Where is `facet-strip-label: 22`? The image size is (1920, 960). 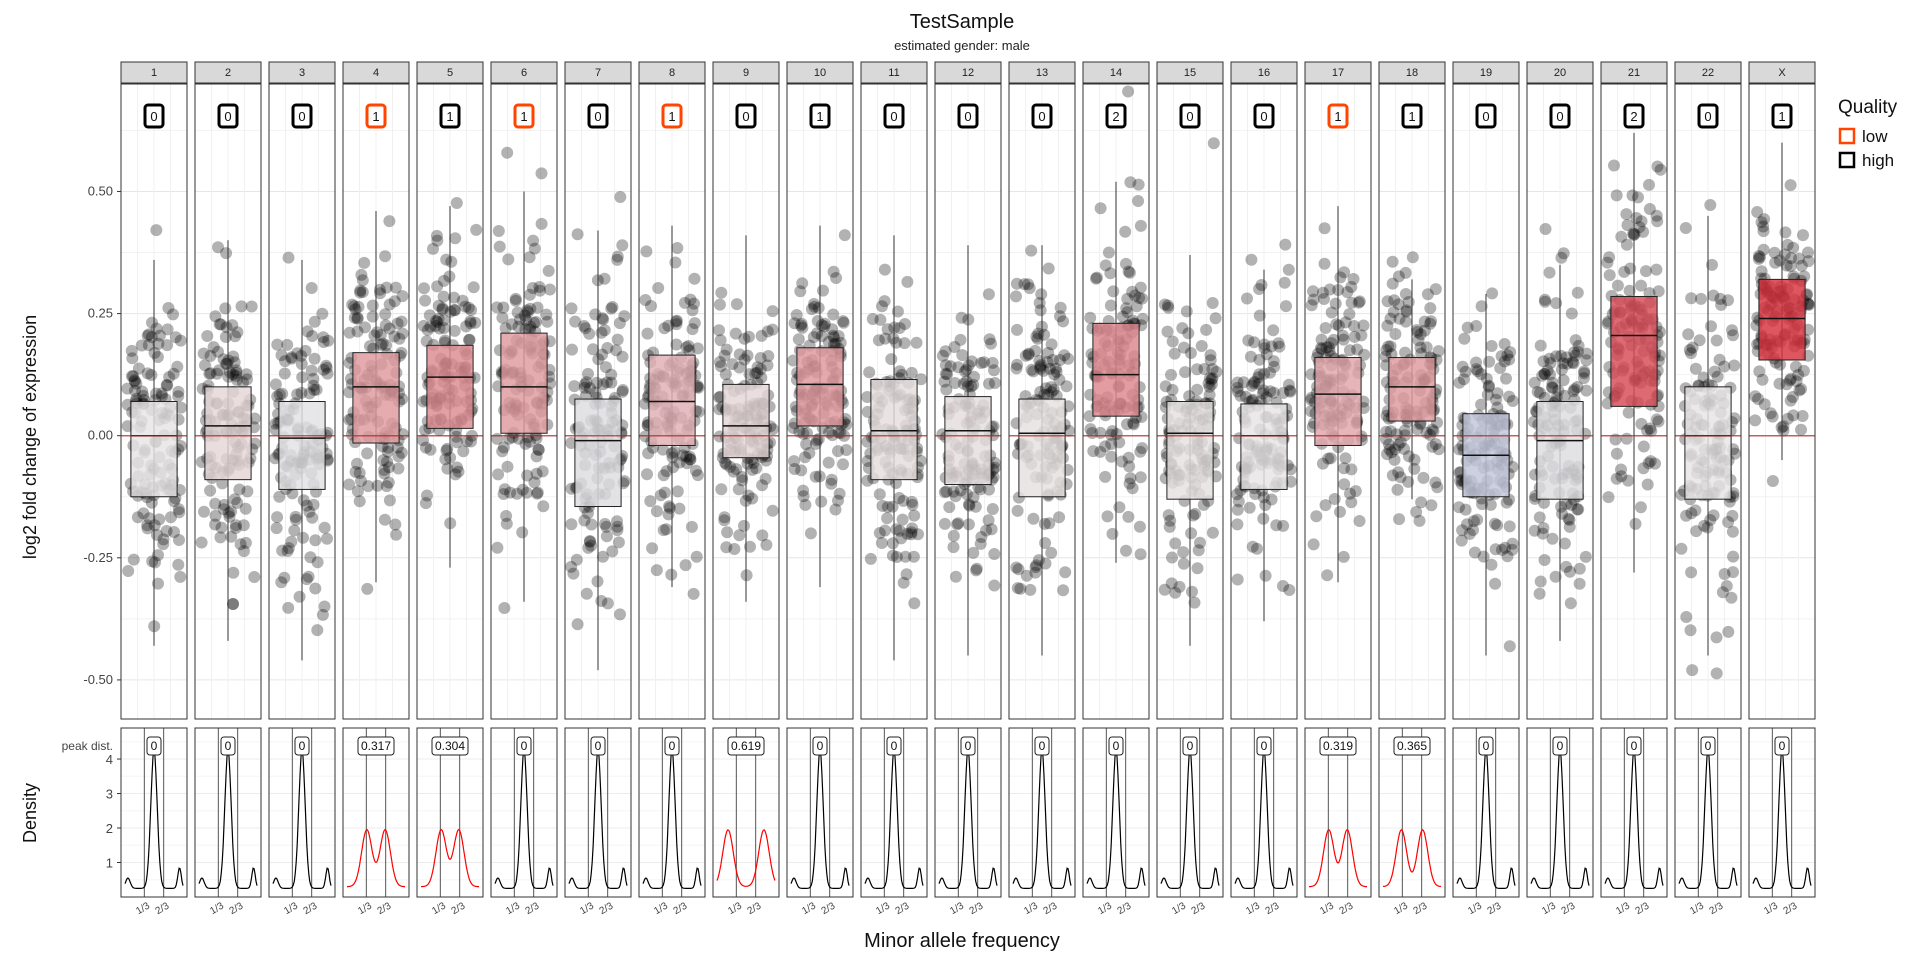 facet-strip-label: 22 is located at coordinates (1708, 73).